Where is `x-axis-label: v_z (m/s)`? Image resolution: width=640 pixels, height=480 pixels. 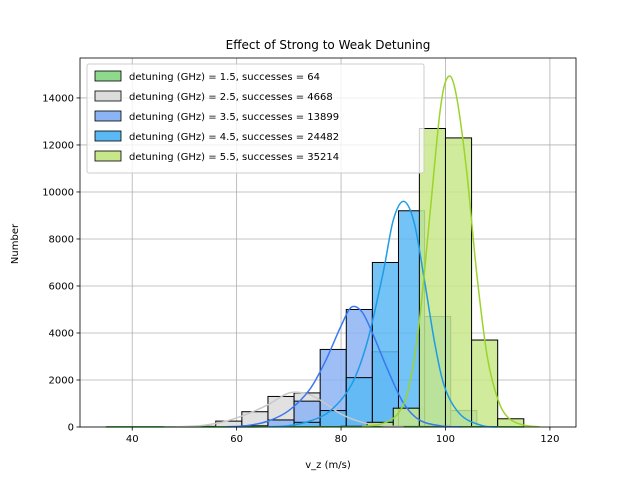
x-axis-label: v_z (m/s) is located at coordinates (328, 465).